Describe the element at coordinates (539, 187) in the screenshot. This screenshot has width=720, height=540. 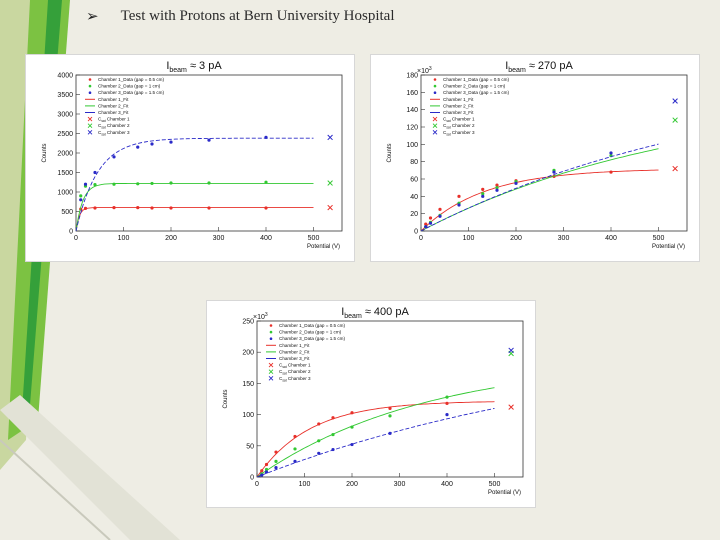
I see `fit-line` at that location.